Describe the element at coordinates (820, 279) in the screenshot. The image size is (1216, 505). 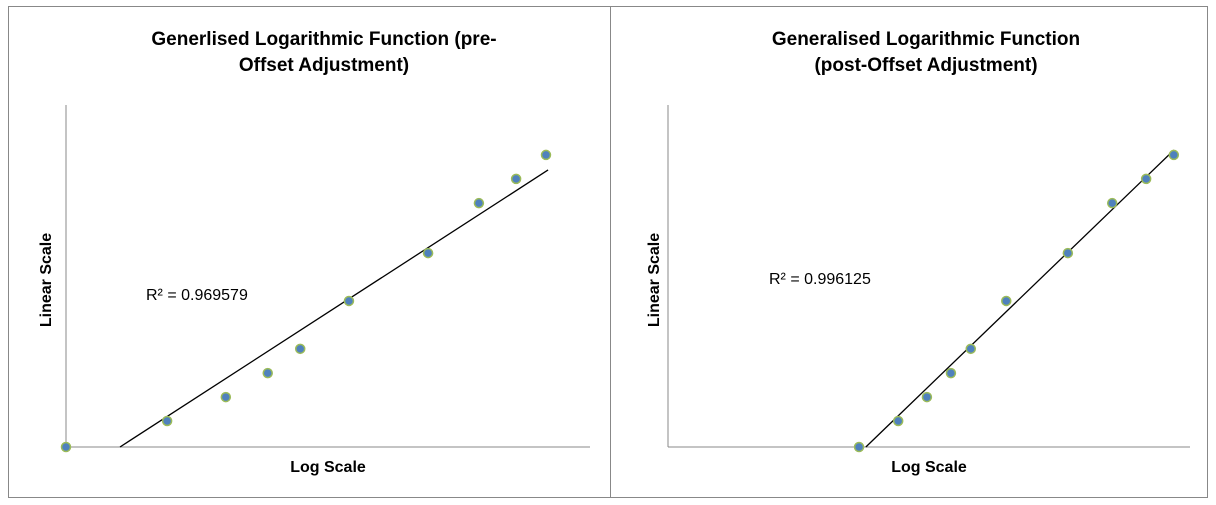
I see `annotation: R² = 0.996125` at that location.